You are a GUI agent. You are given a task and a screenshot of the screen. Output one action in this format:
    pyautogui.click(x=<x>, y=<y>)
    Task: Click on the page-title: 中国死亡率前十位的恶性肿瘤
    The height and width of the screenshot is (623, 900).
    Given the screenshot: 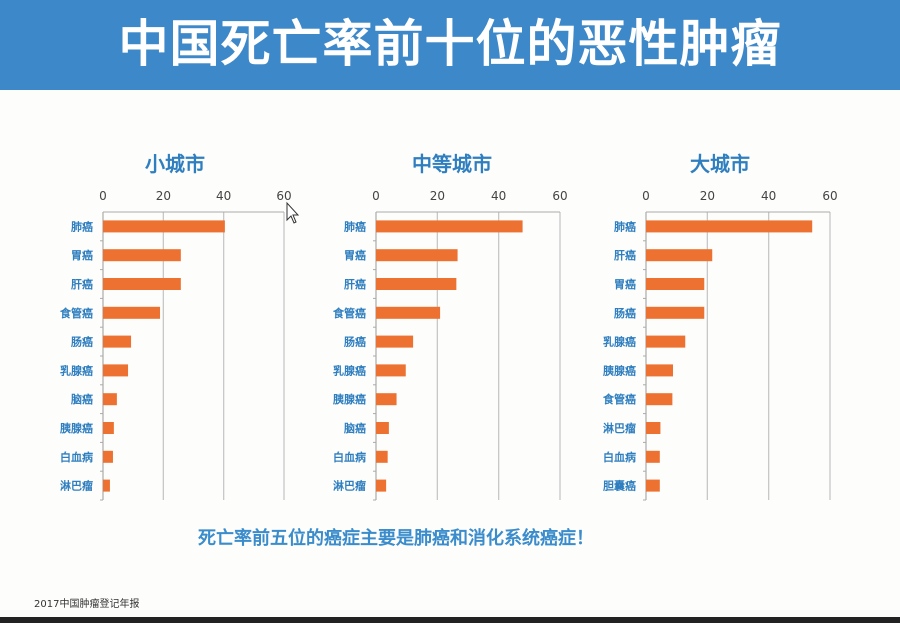 What is the action you would take?
    pyautogui.click(x=450, y=44)
    